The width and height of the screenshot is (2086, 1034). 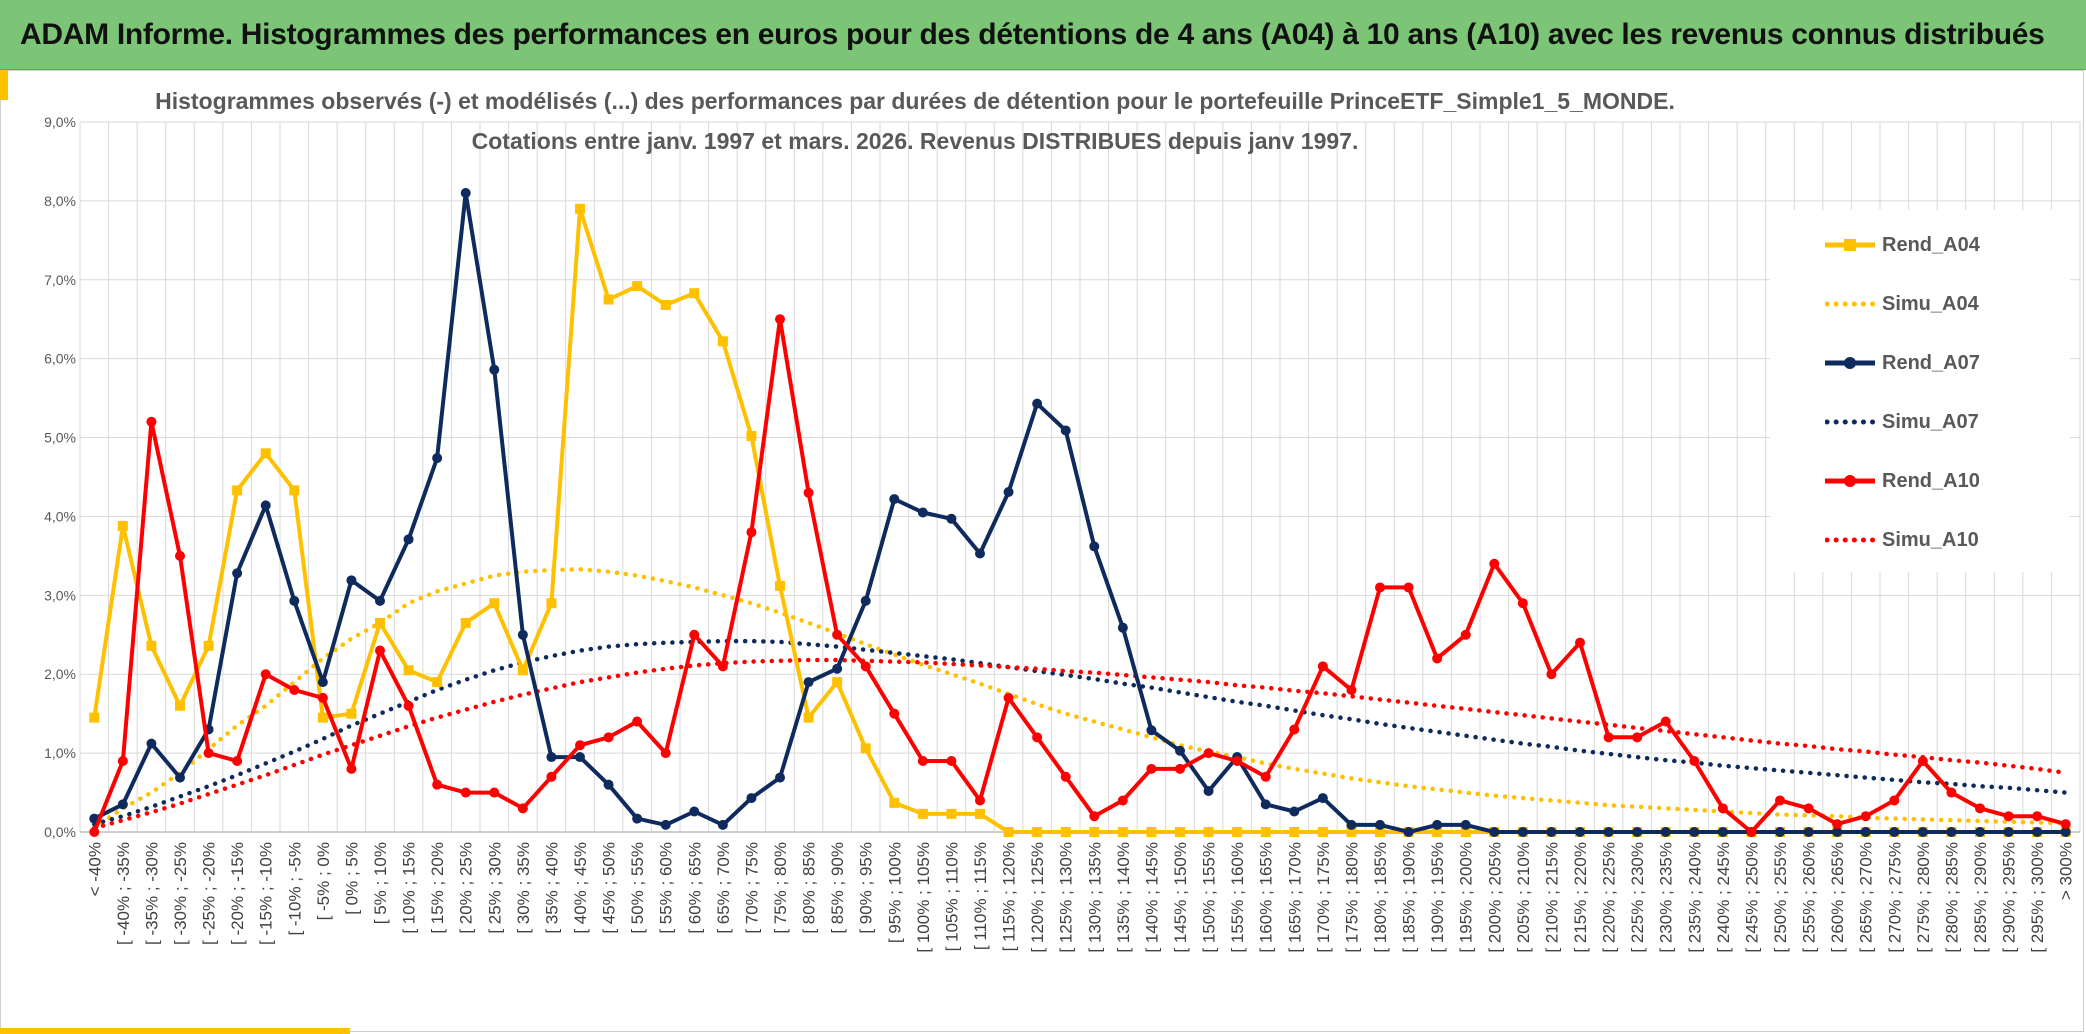 What do you see at coordinates (1923, 897) in the screenshot?
I see `x-tick-label: [ 275% ; 280%` at bounding box center [1923, 897].